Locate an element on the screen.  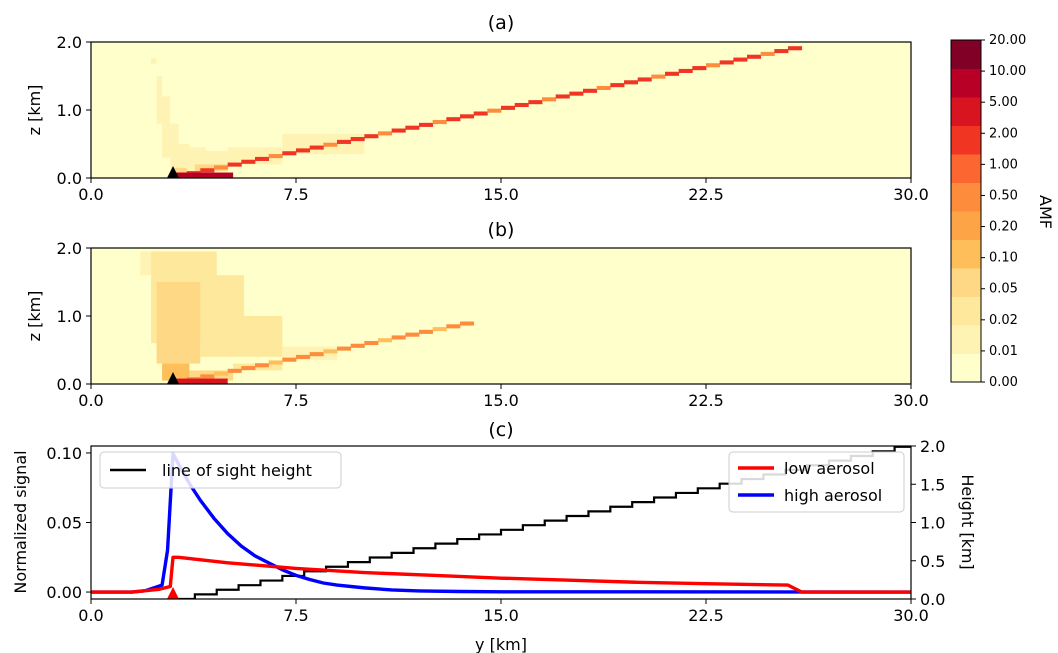
panel-a-ytick-label: 0.0 is located at coordinates (69, 178).